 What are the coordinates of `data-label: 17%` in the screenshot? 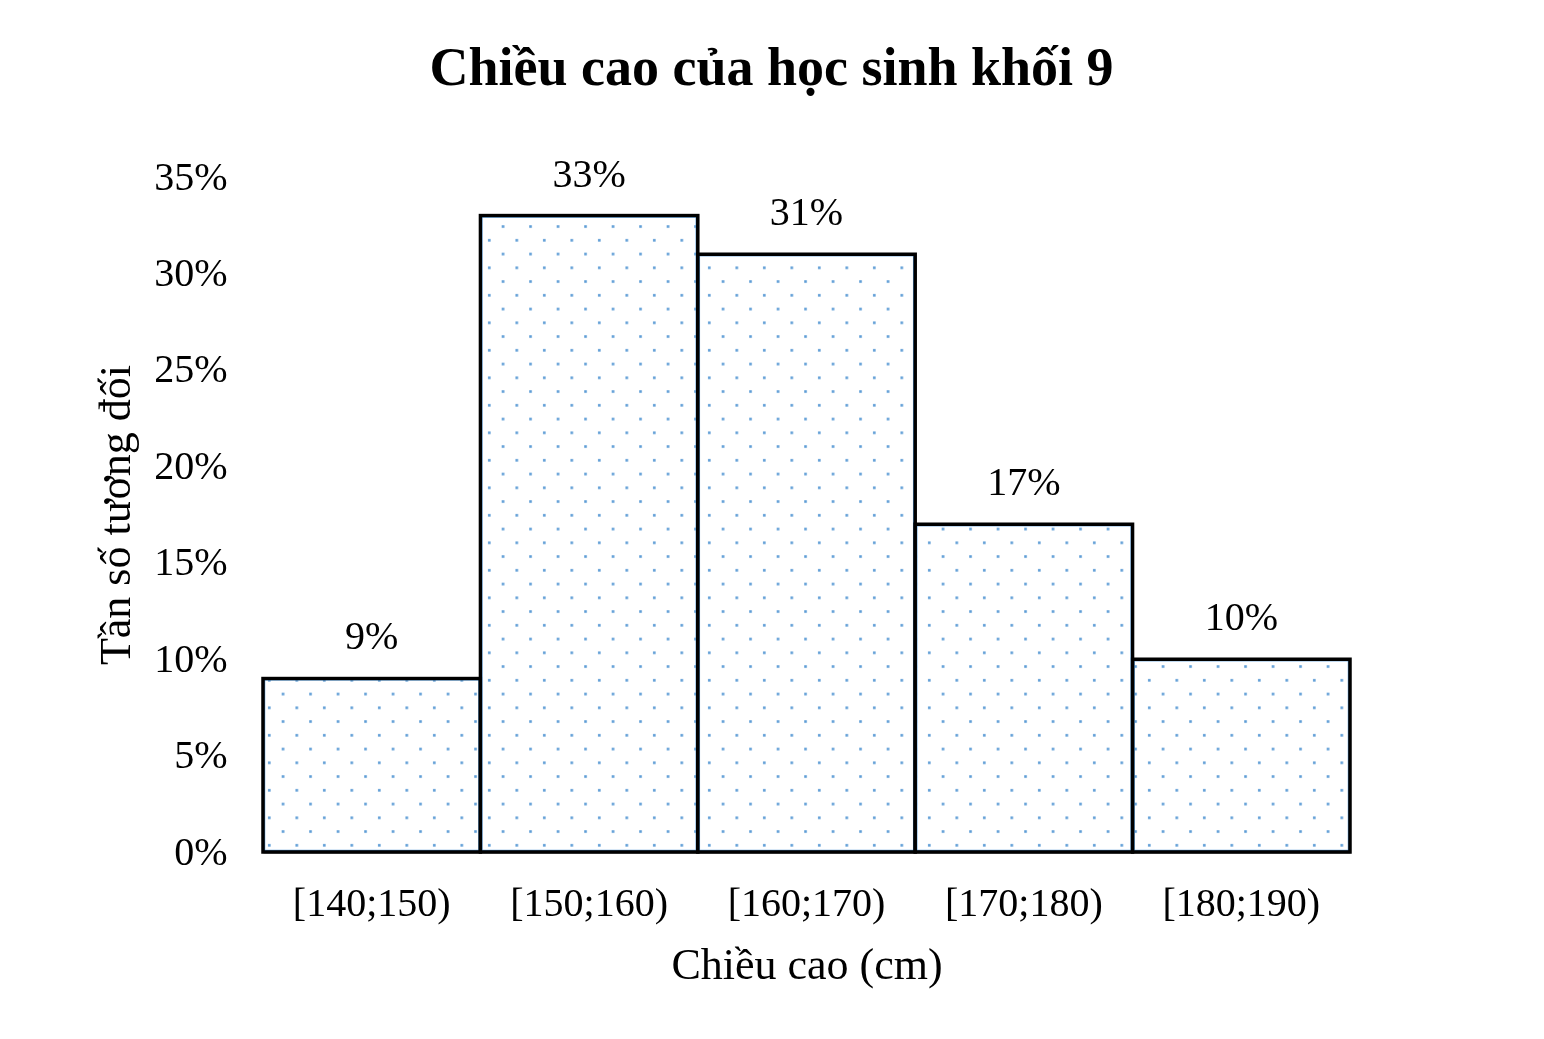 It's located at (1024, 482).